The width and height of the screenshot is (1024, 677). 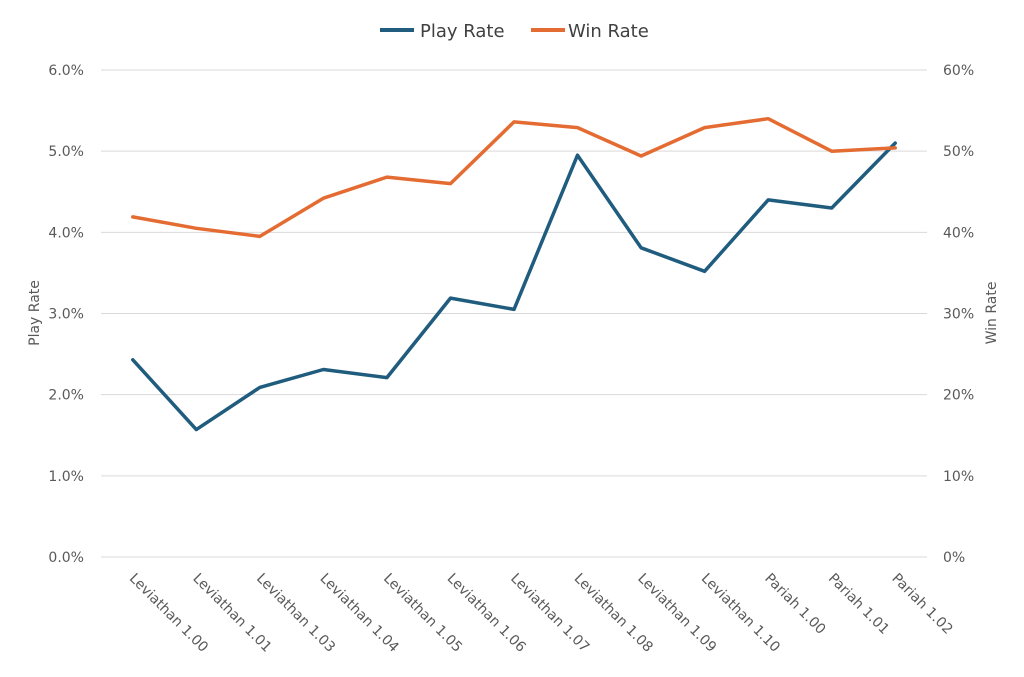 I want to click on y-left-axis-title: Play Rate, so click(x=35, y=313).